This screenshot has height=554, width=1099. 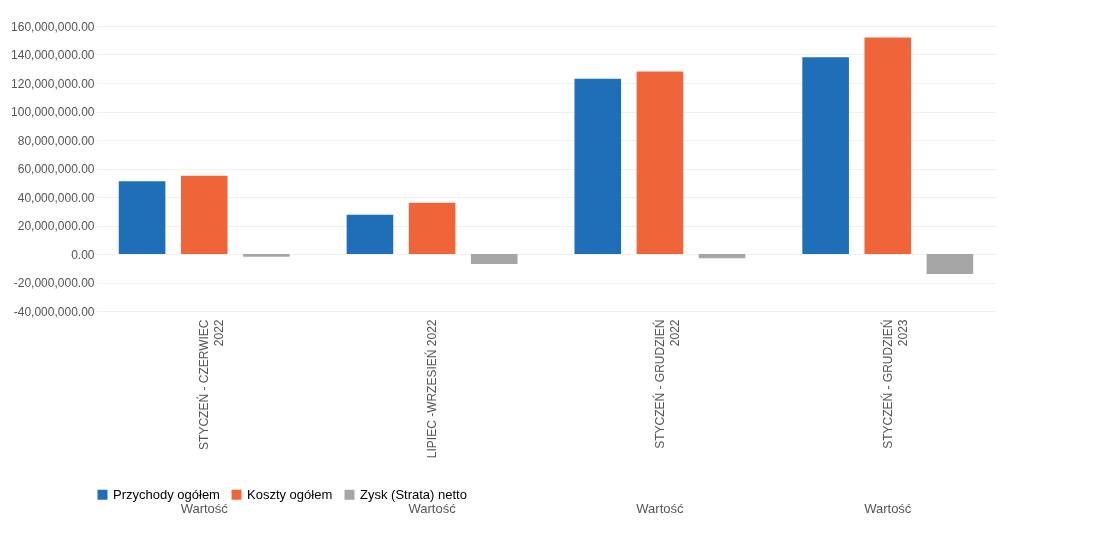 I want to click on y-tick-label: 80,000,000.00, so click(x=56, y=140).